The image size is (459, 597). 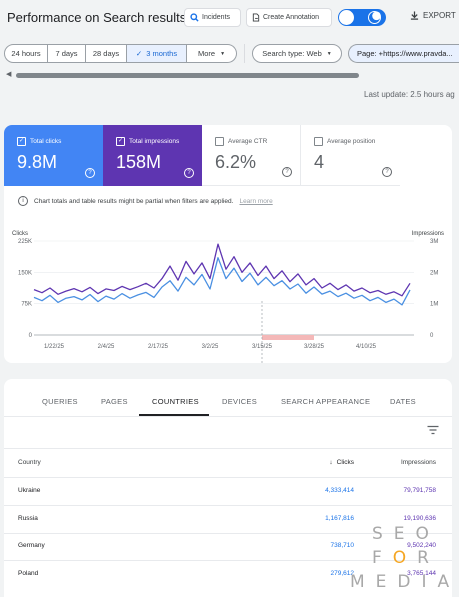 I want to click on metric-total-impressions: ✓ Total impressions 158M ?, so click(x=152, y=155).